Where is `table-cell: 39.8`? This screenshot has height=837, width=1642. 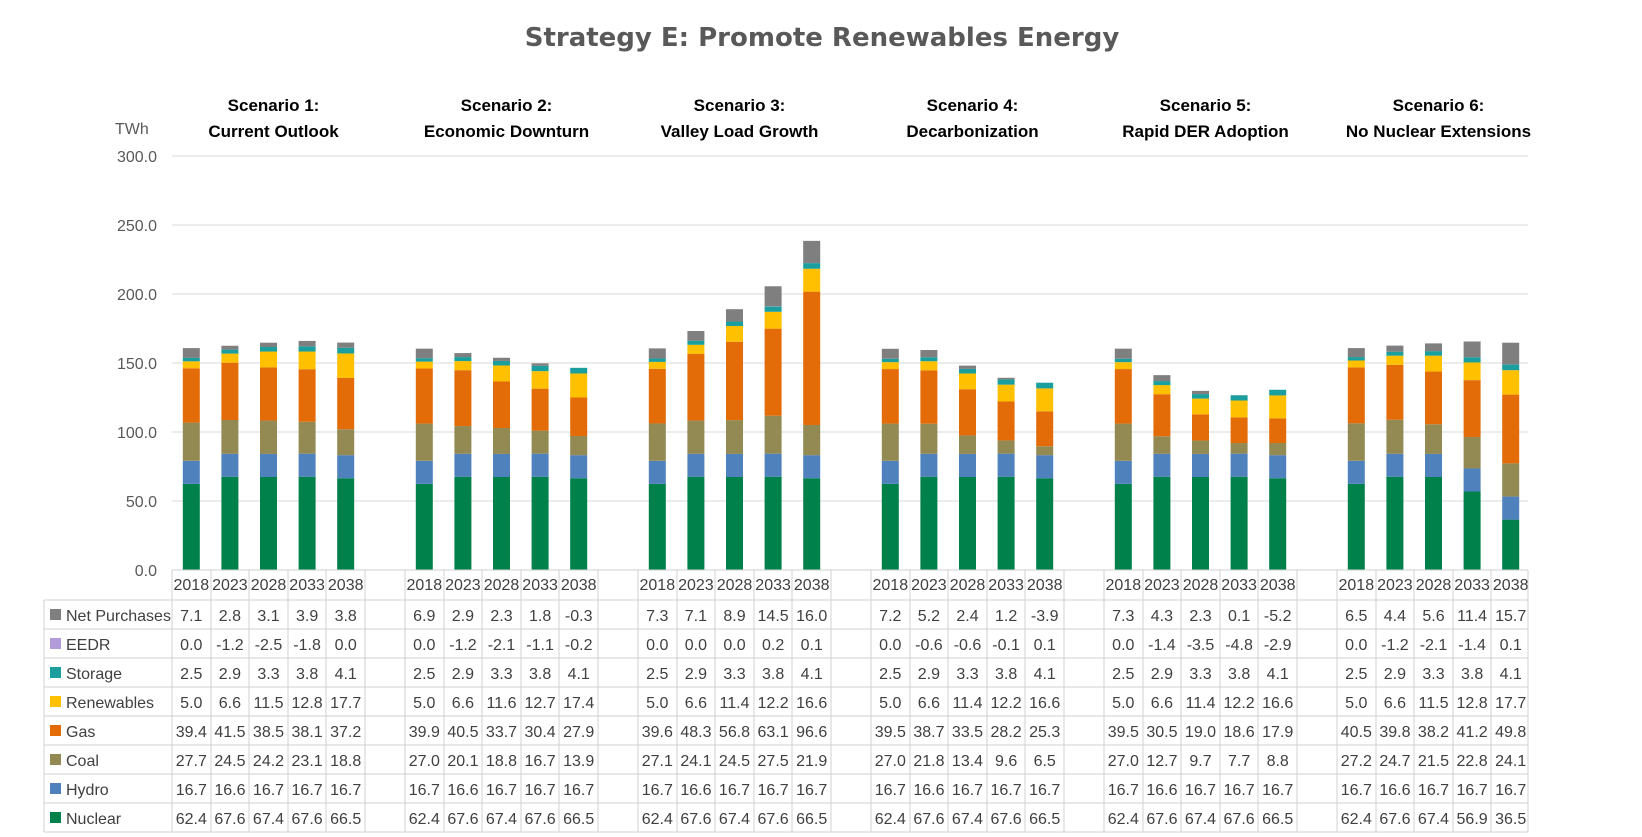 table-cell: 39.8 is located at coordinates (1394, 732).